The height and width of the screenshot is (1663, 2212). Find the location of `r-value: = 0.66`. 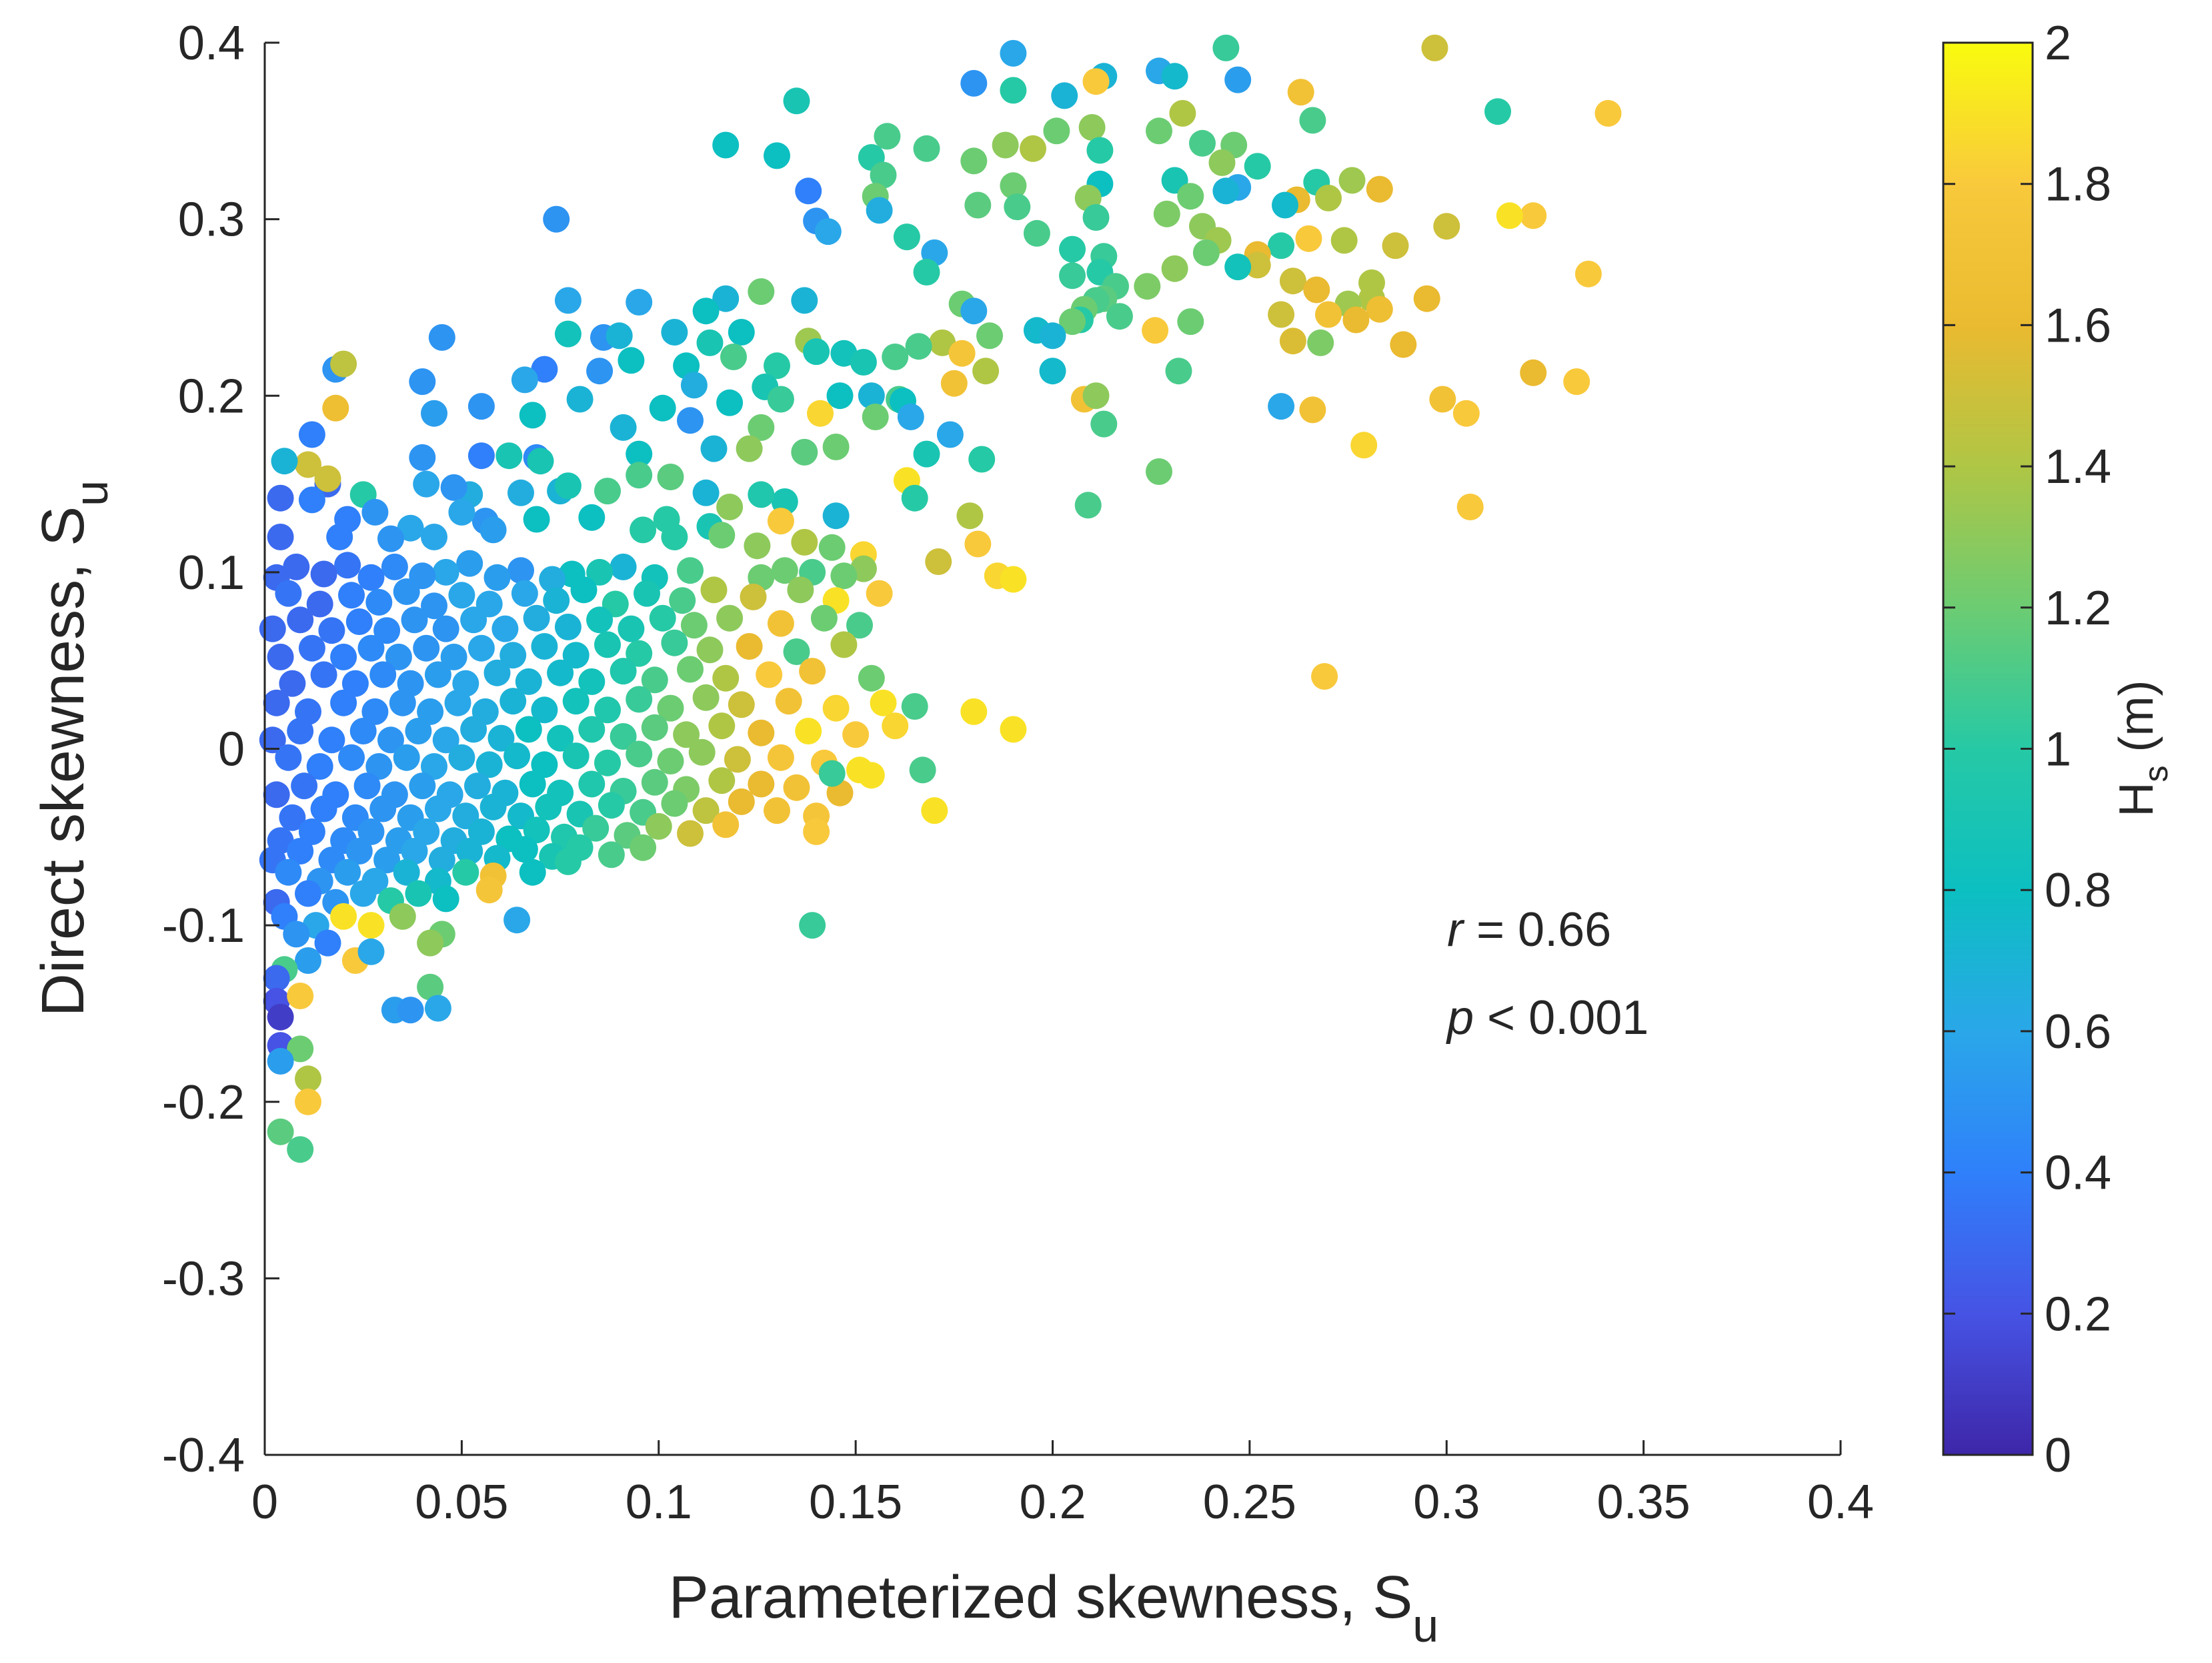

r-value: = 0.66 is located at coordinates (1537, 930).